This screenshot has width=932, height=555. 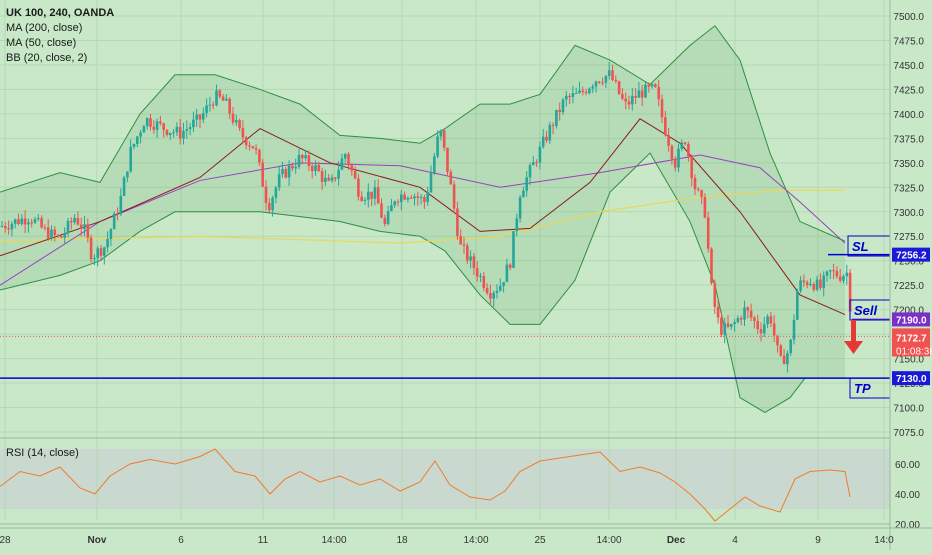 What do you see at coordinates (181, 540) in the screenshot?
I see `time-tick-label: 6` at bounding box center [181, 540].